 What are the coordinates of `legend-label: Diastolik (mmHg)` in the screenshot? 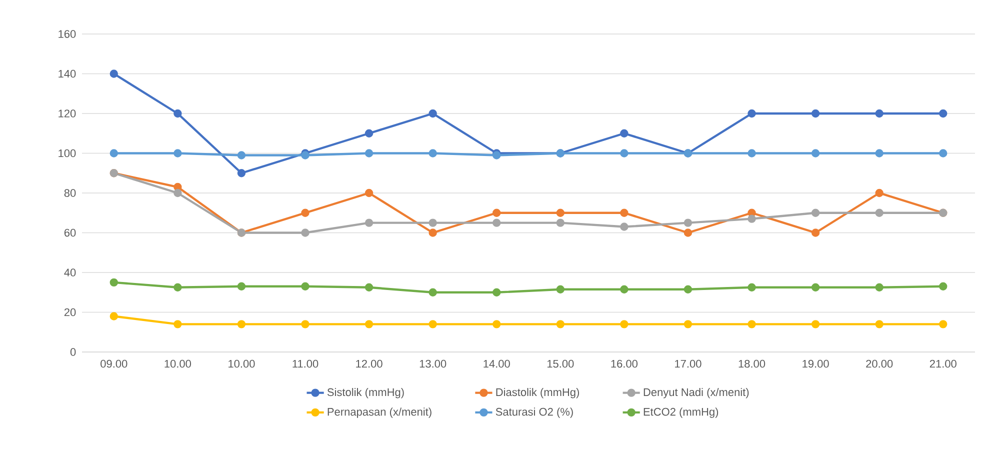 It's located at (537, 393).